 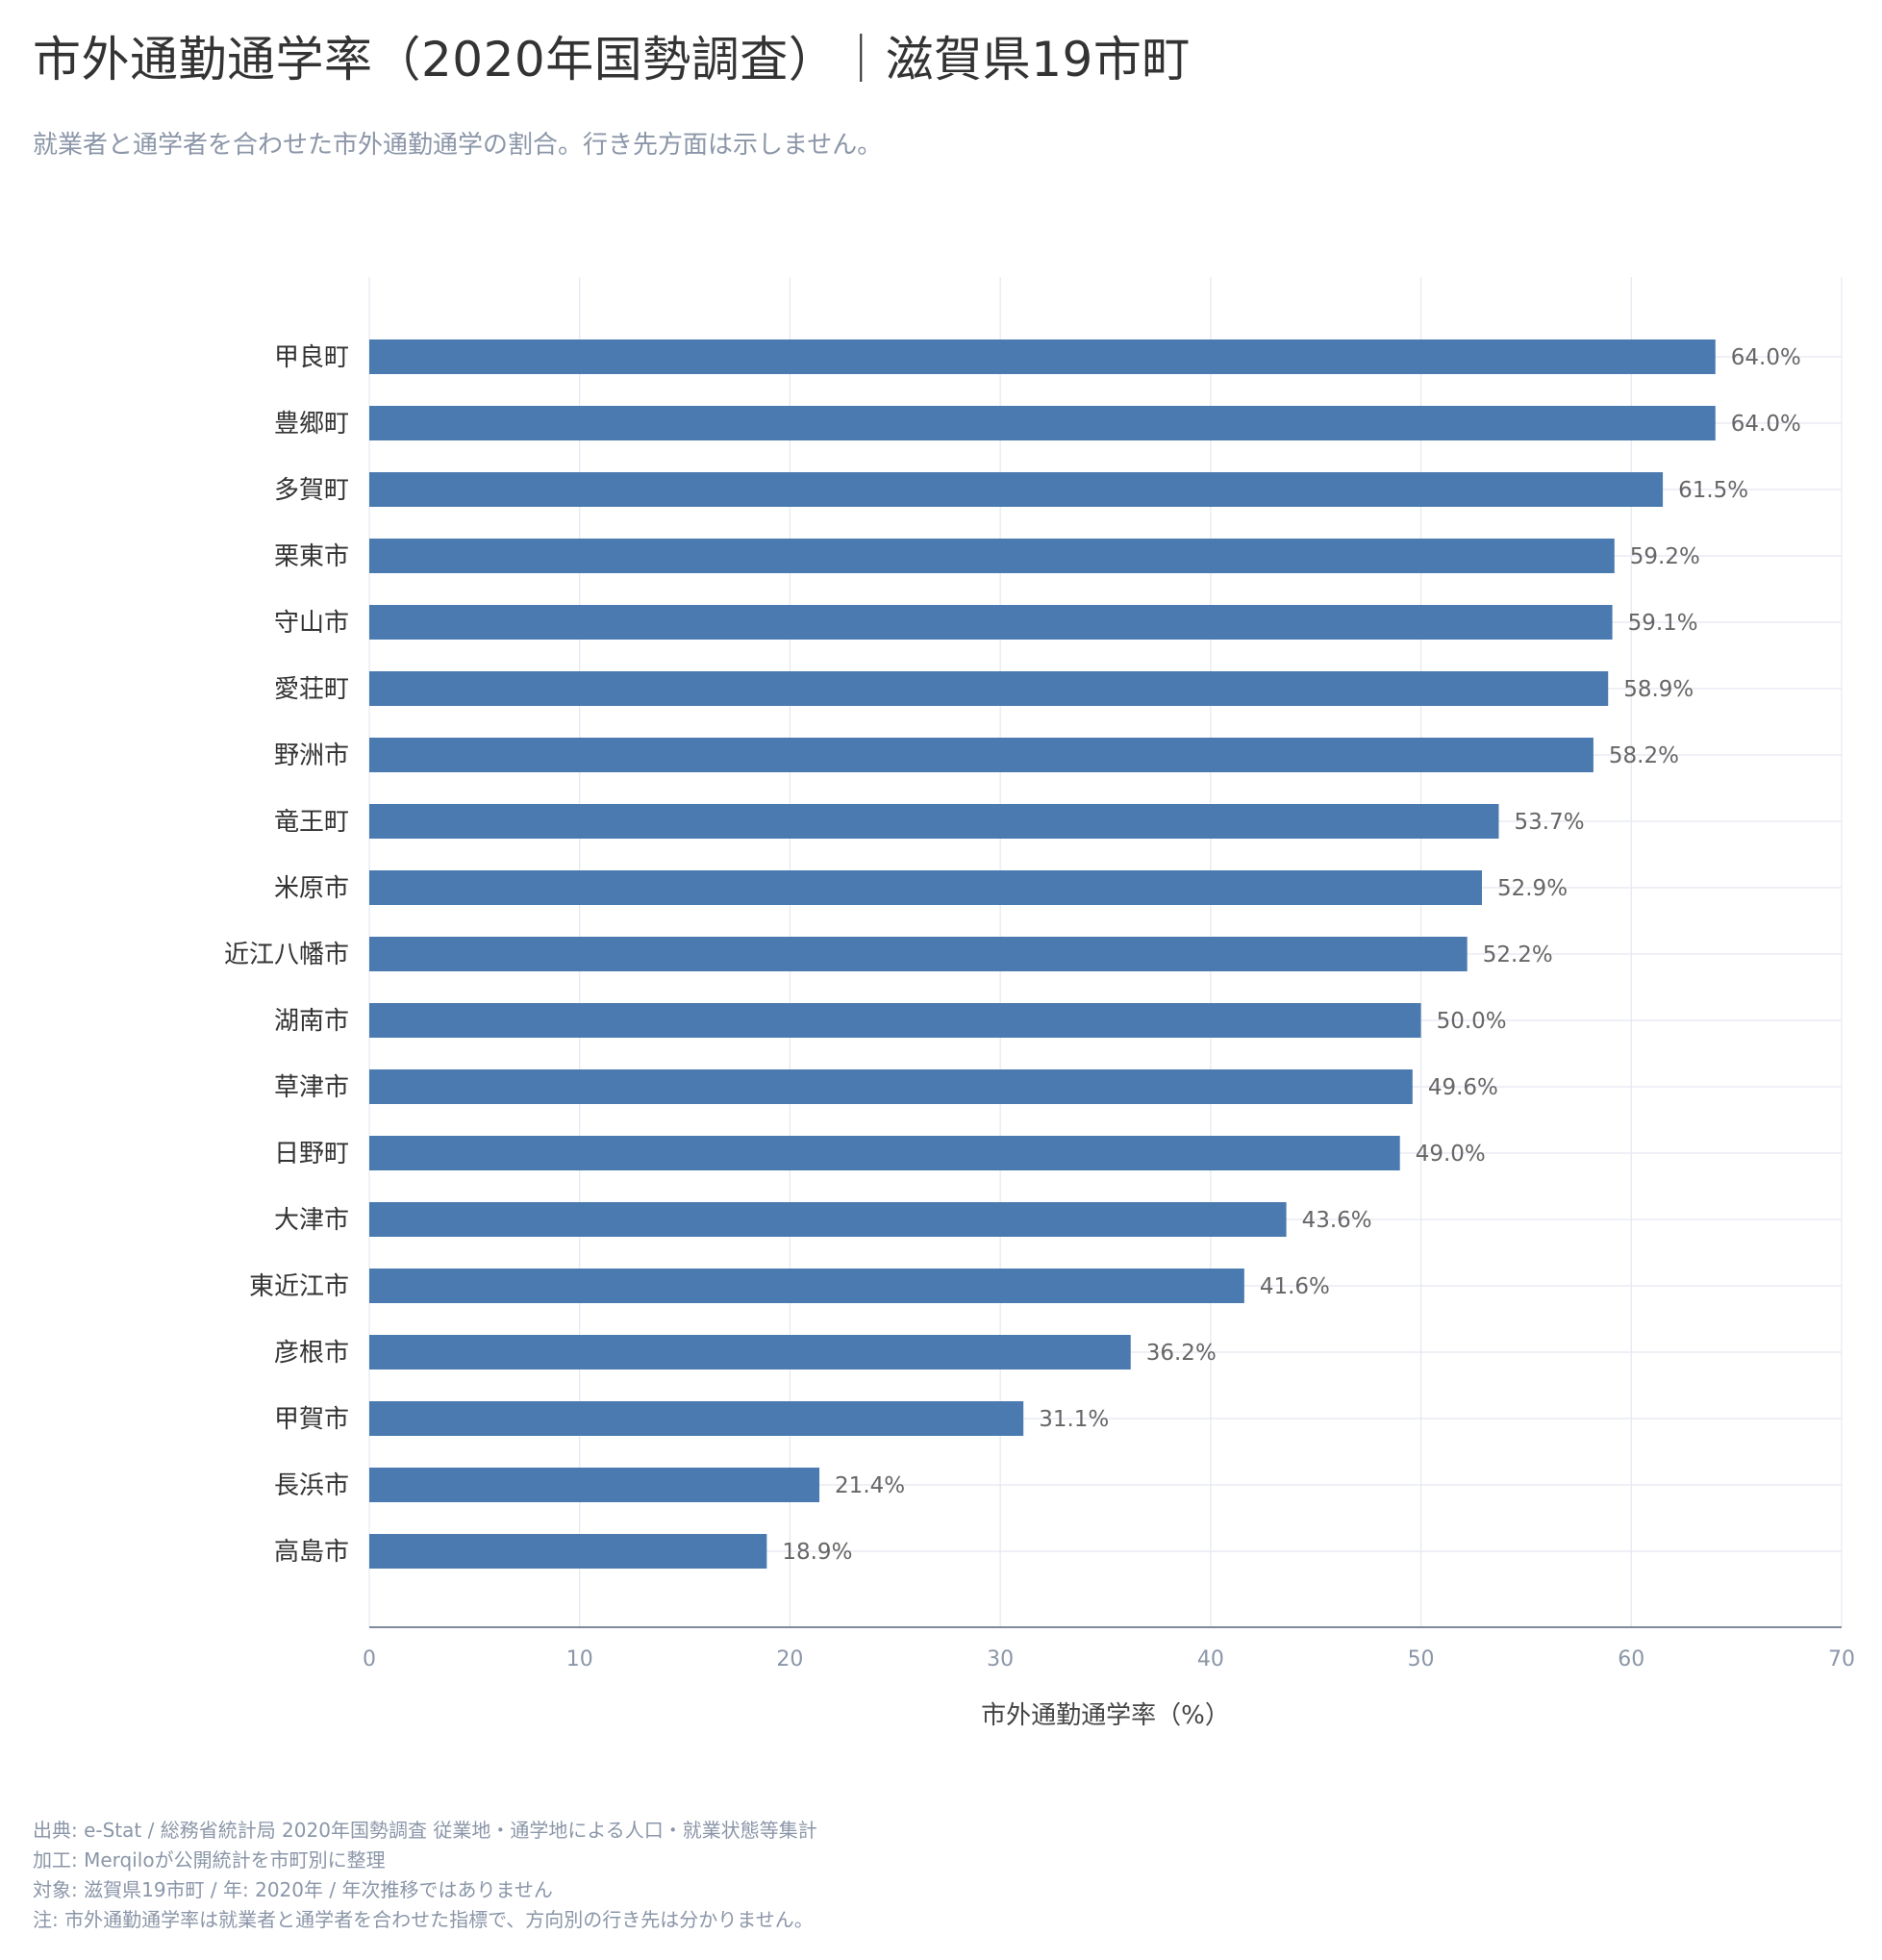 What do you see at coordinates (293, 1889) in the screenshot?
I see `footer-scope: 対象: 滋賀県19市町 / 年: 2020年 / 年次推移ではありません` at bounding box center [293, 1889].